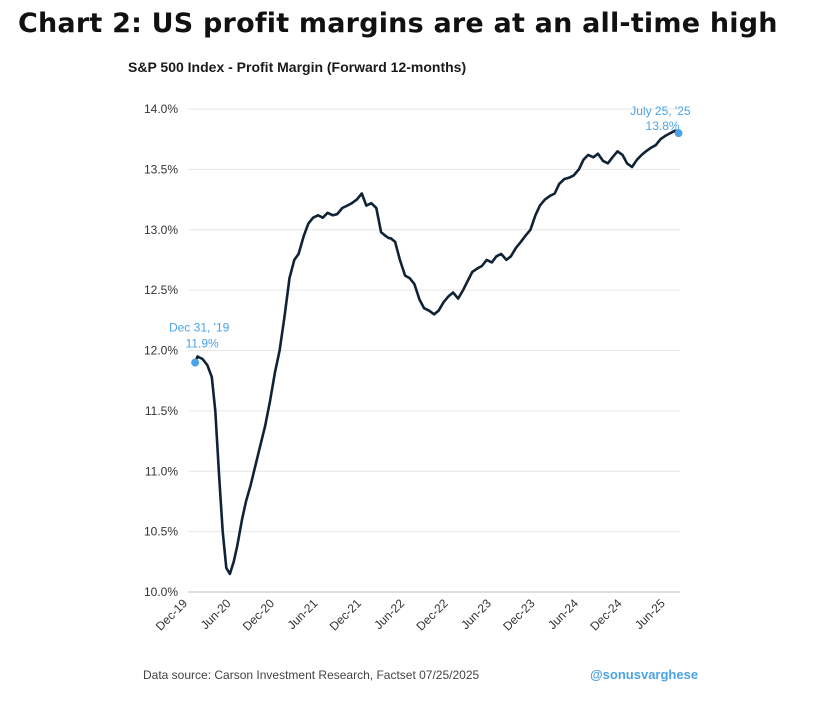 Image resolution: width=834 pixels, height=706 pixels. What do you see at coordinates (650, 614) in the screenshot?
I see `x-tick-label: Jun-25` at bounding box center [650, 614].